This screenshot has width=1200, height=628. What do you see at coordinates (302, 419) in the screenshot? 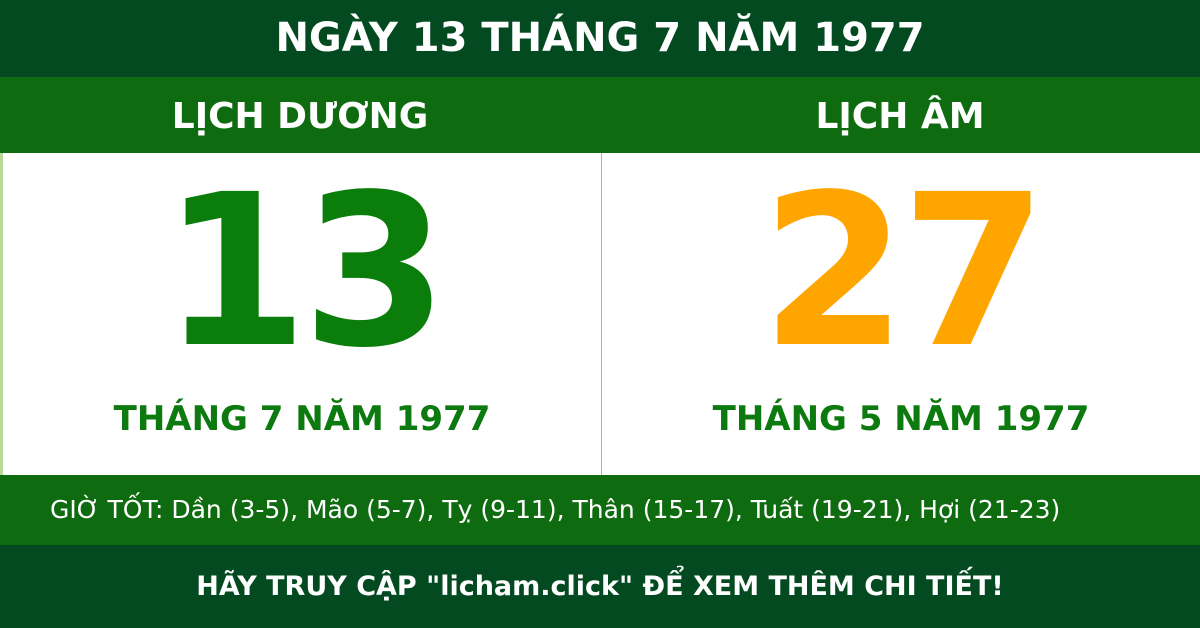
I see `solar-month-year: THÁNG 7 NĂM 1977` at bounding box center [302, 419].